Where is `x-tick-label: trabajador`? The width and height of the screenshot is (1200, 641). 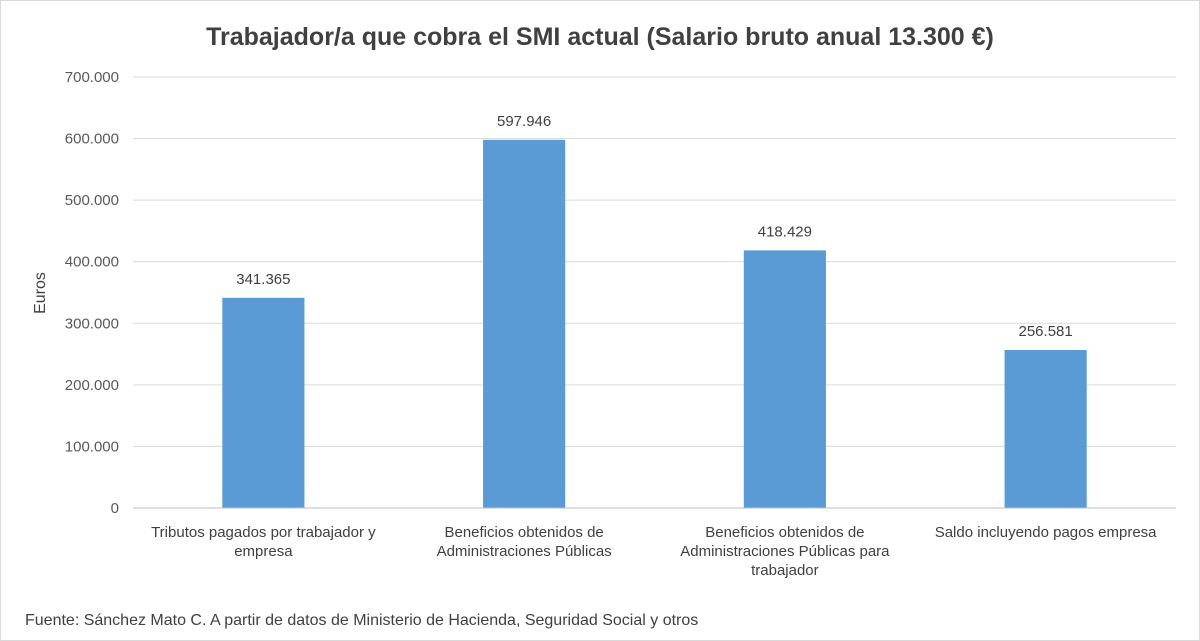 x-tick-label: trabajador is located at coordinates (785, 570).